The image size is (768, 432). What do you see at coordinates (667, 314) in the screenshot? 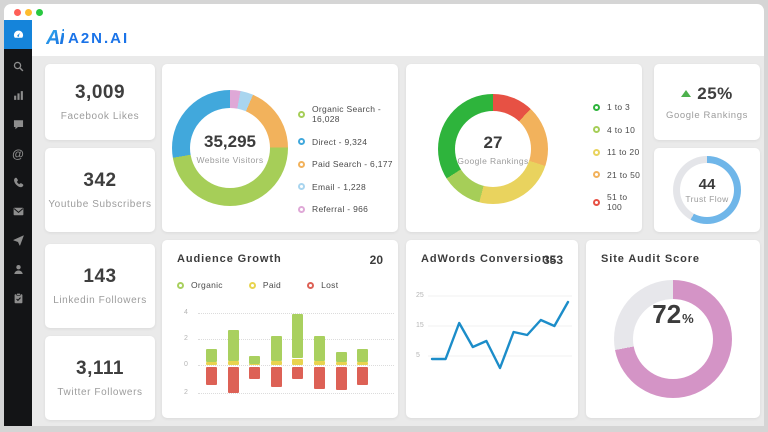
I see `site-audit-value: 72` at bounding box center [667, 314].